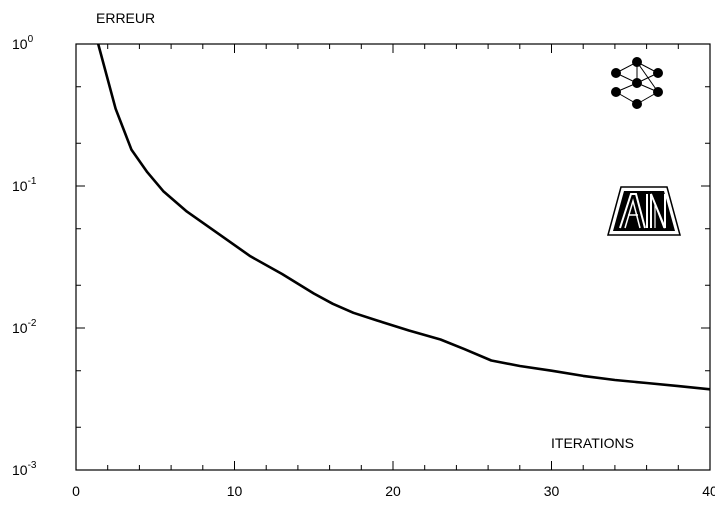 This screenshot has height=505, width=715. What do you see at coordinates (393, 491) in the screenshot?
I see `x-tick-label: 20` at bounding box center [393, 491].